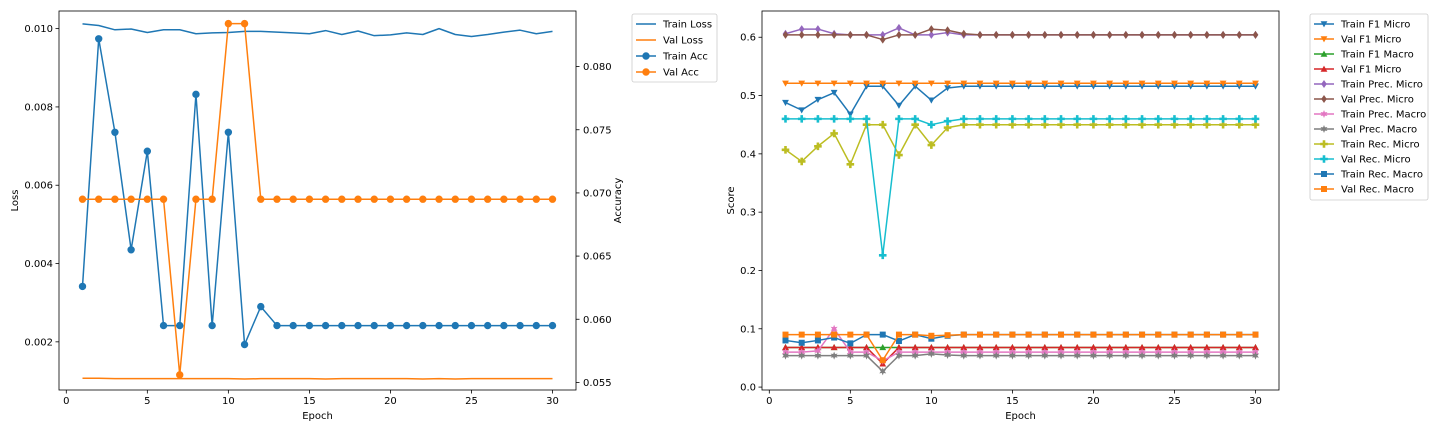  Describe the element at coordinates (597, 130) in the screenshot. I see `y-tick-label-right: 0.075` at that location.